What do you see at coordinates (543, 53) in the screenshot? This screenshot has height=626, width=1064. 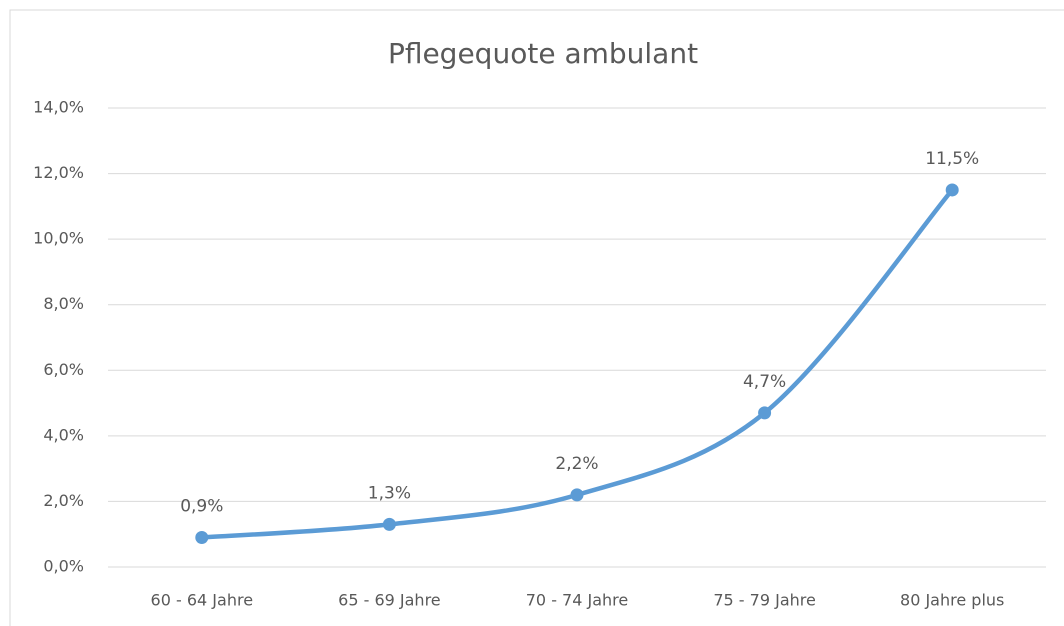 I see `chart-title: Pflegequote ambulant` at bounding box center [543, 53].